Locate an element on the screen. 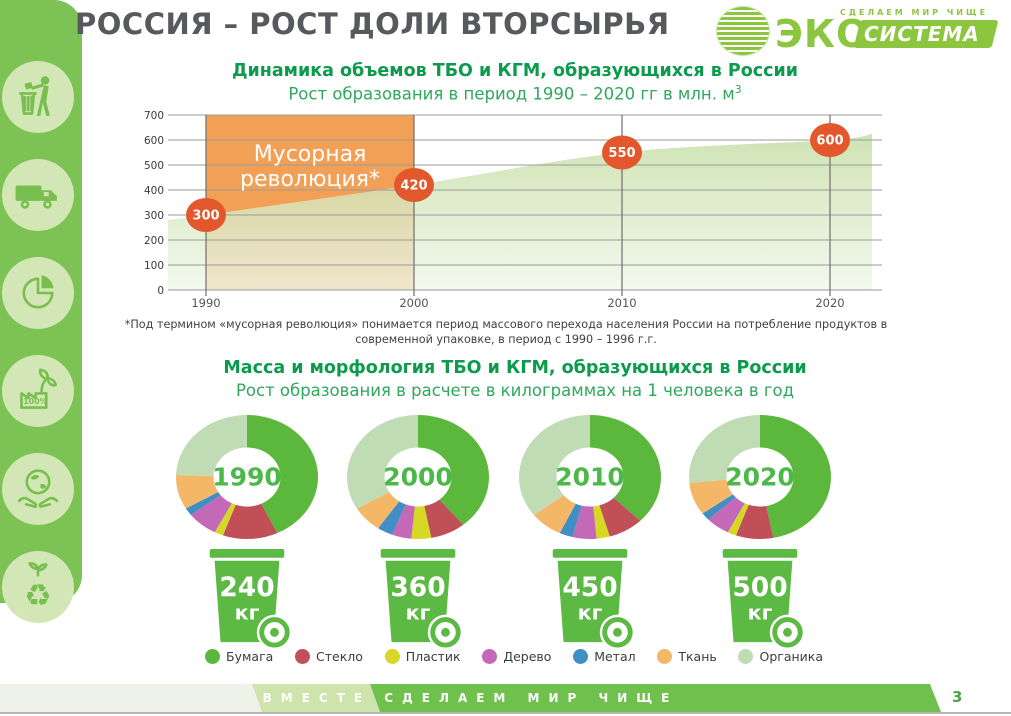 This screenshot has height=716, width=1011. donut-chart-2020: 2020 is located at coordinates (760, 477).